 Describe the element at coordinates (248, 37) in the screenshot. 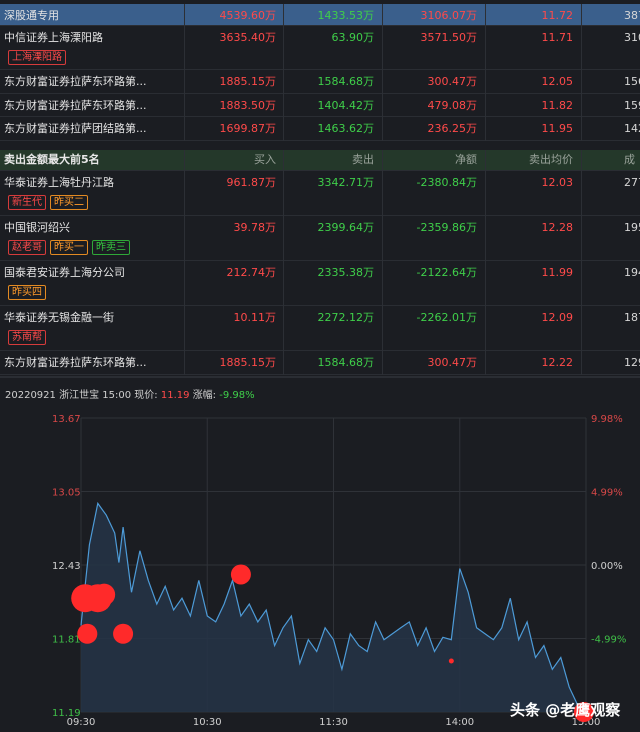

I see `buy-amount: 3635.40万` at that location.